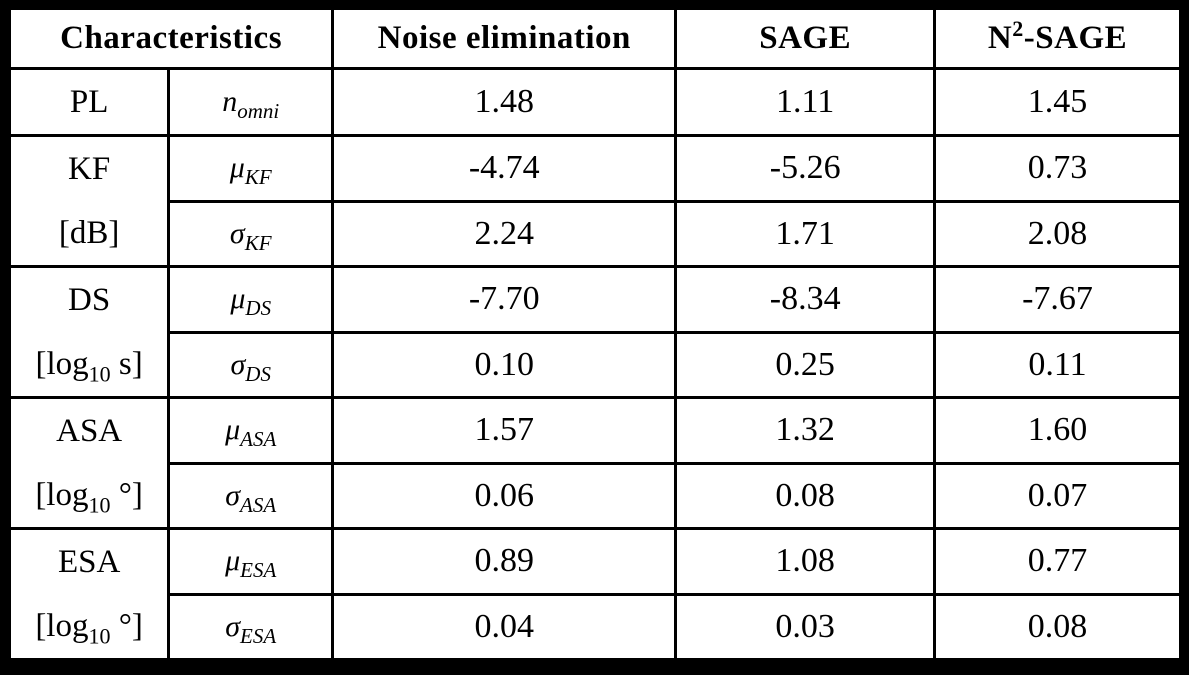 The height and width of the screenshot is (675, 1189). Describe the element at coordinates (89, 594) in the screenshot. I see `group-label-esa: ESA [log10 °]` at that location.